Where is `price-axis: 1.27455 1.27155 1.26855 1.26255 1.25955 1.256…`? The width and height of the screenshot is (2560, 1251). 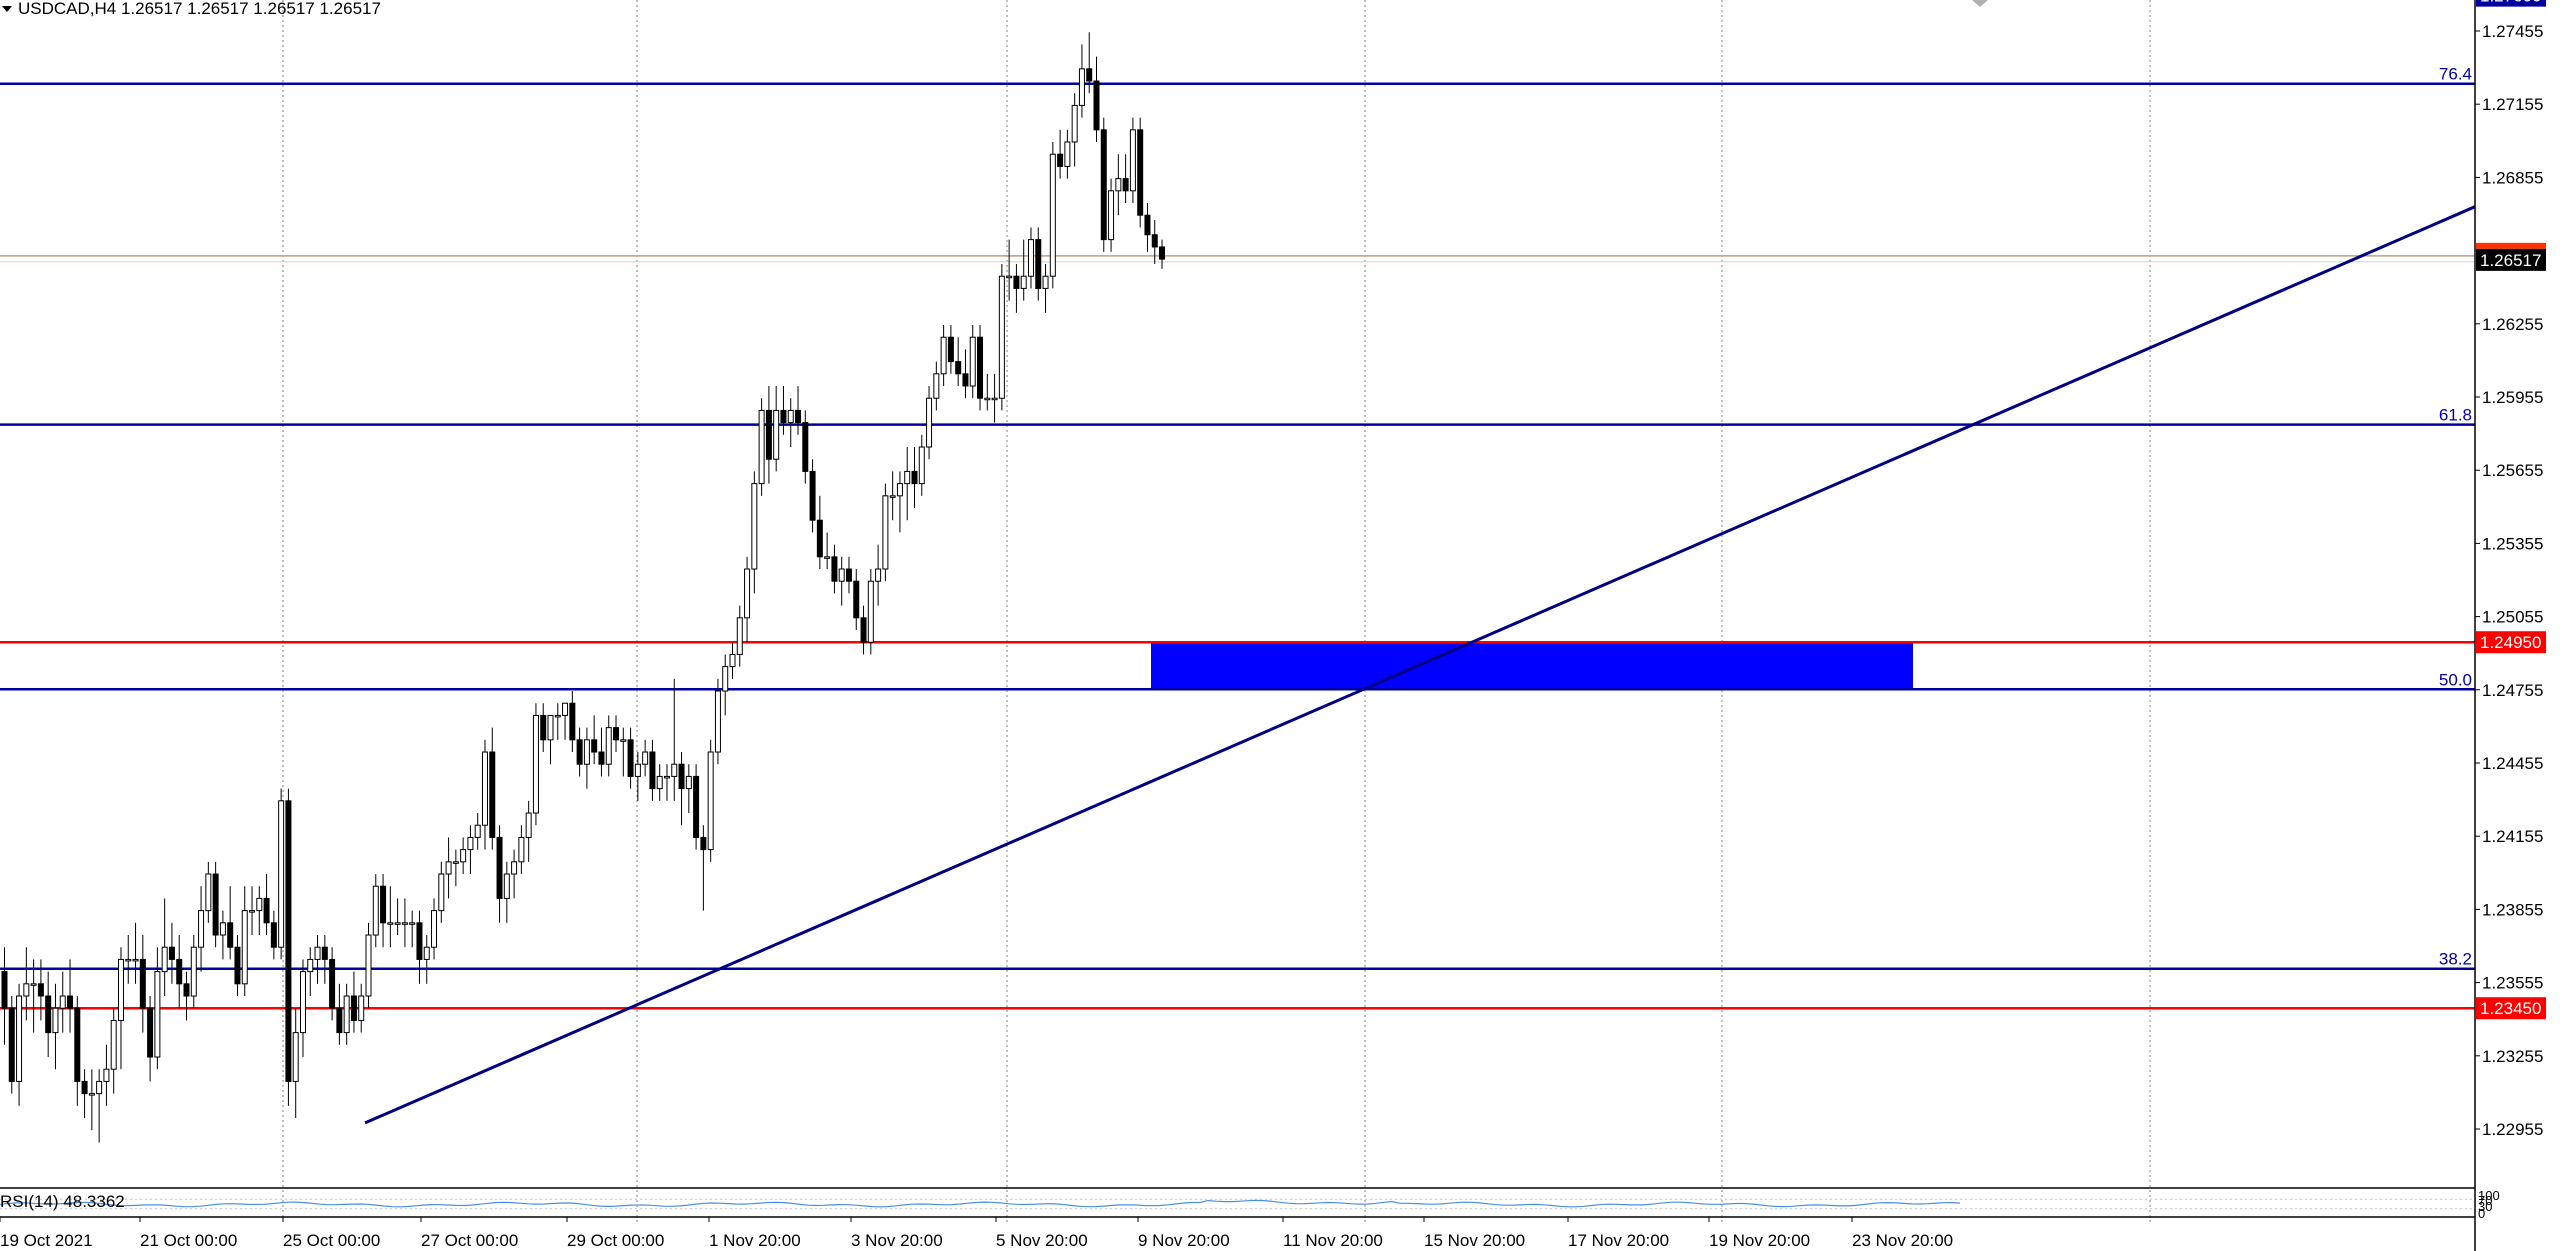
price-axis: 1.27455 1.27155 1.26855 1.26255 1.25955 1.256… is located at coordinates (2509, 580).